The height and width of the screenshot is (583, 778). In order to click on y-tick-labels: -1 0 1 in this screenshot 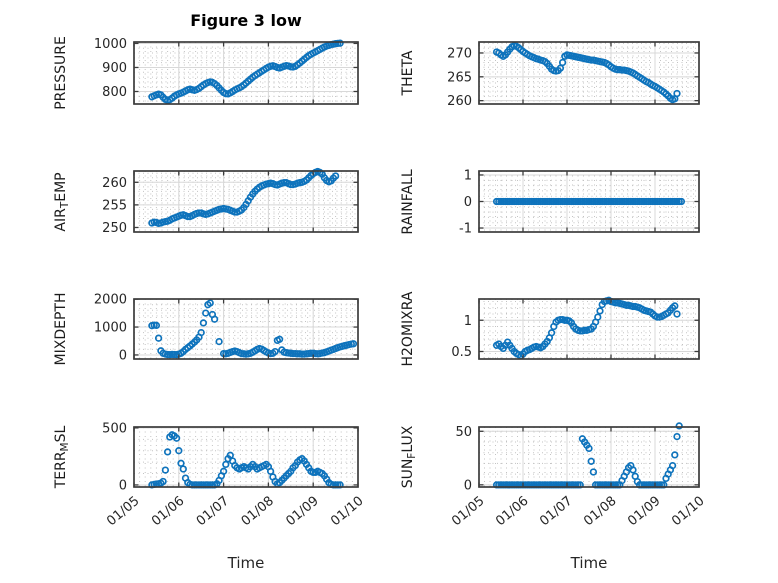, I will do `click(465, 202)`.